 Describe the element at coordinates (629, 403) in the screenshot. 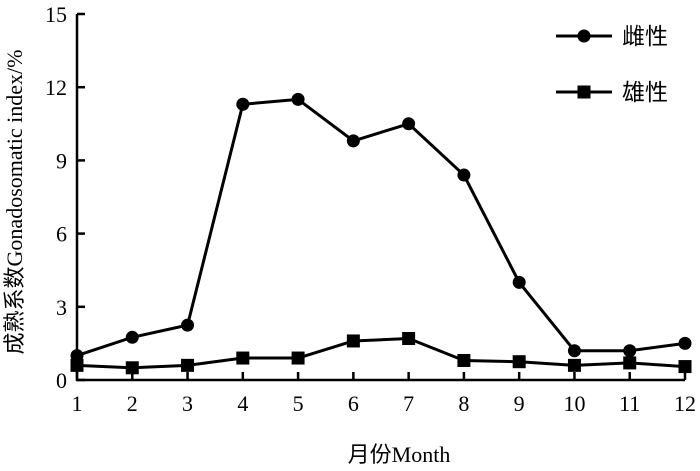

I see `x-tick-label: 11` at that location.